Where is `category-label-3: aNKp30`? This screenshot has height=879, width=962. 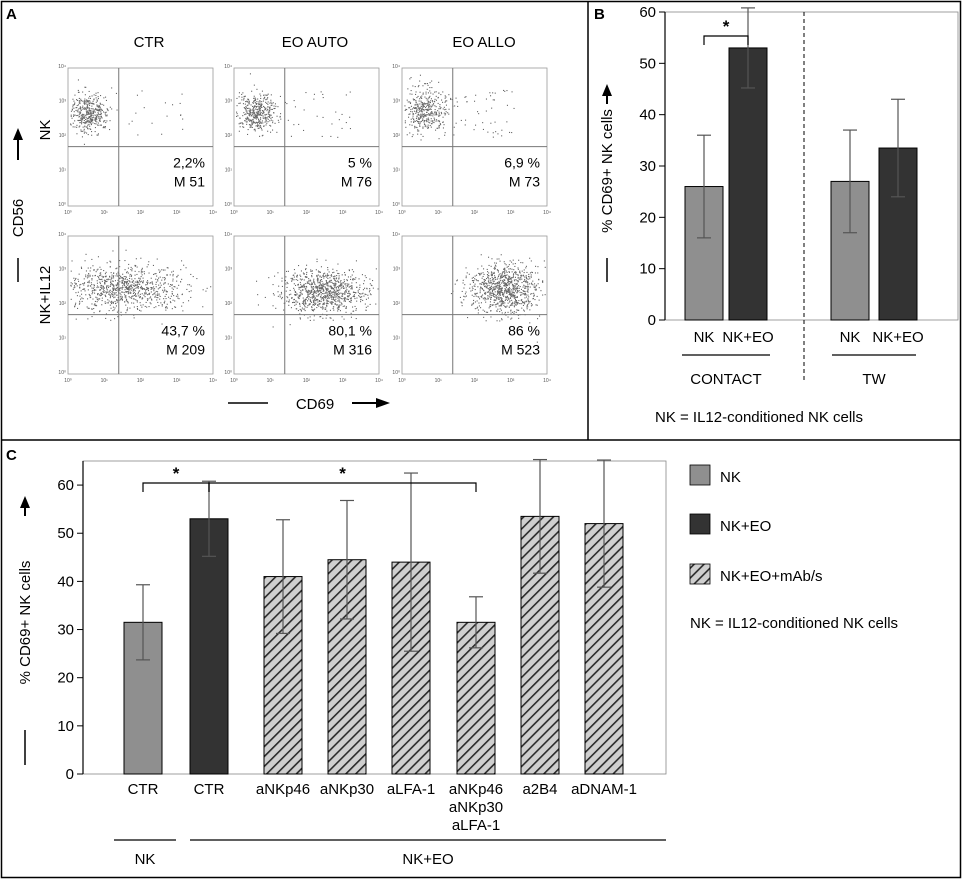 category-label-3: aNKp30 is located at coordinates (347, 789).